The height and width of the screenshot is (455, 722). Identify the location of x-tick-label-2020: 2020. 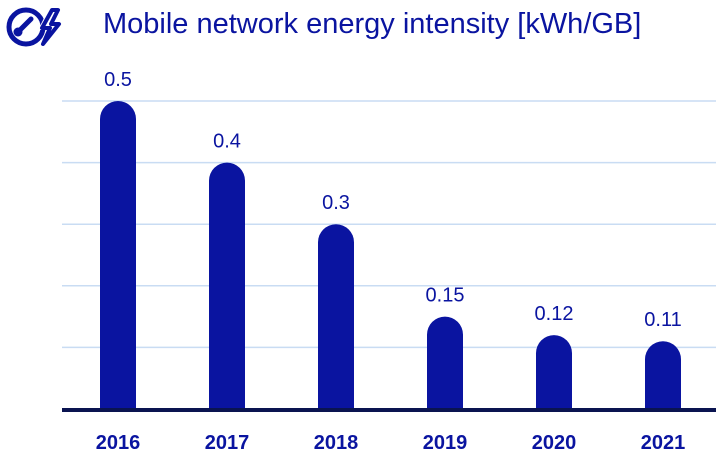
(554, 443).